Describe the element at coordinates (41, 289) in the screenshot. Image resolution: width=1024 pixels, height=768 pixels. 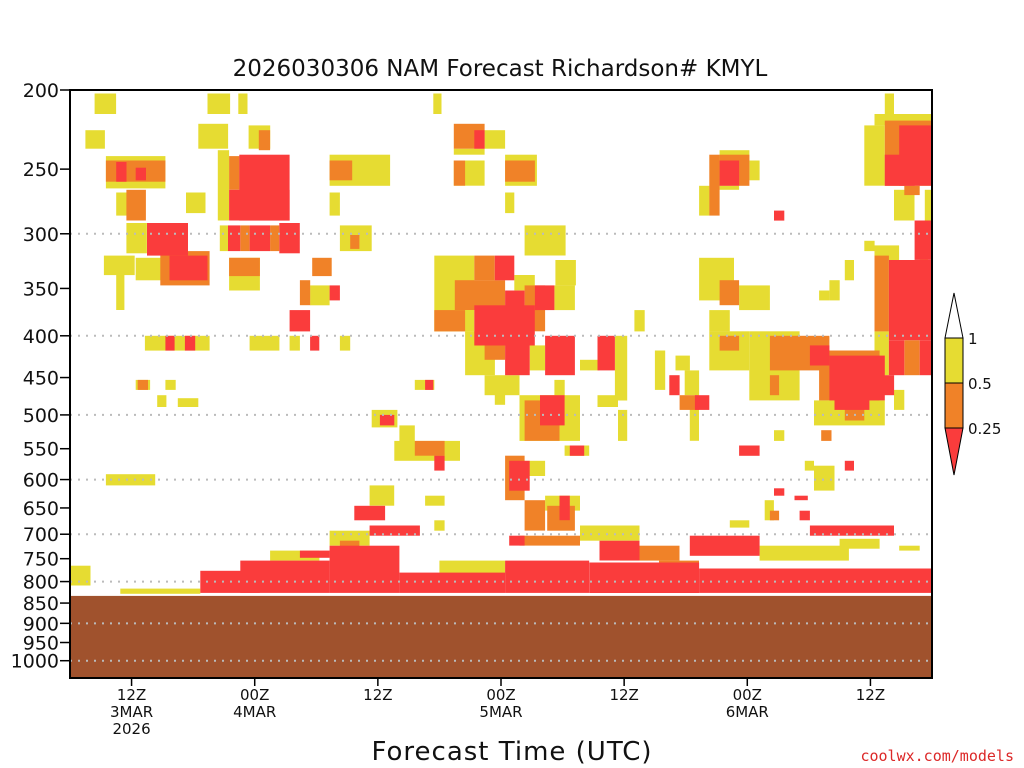
I see `y-tick-label: 350` at that location.